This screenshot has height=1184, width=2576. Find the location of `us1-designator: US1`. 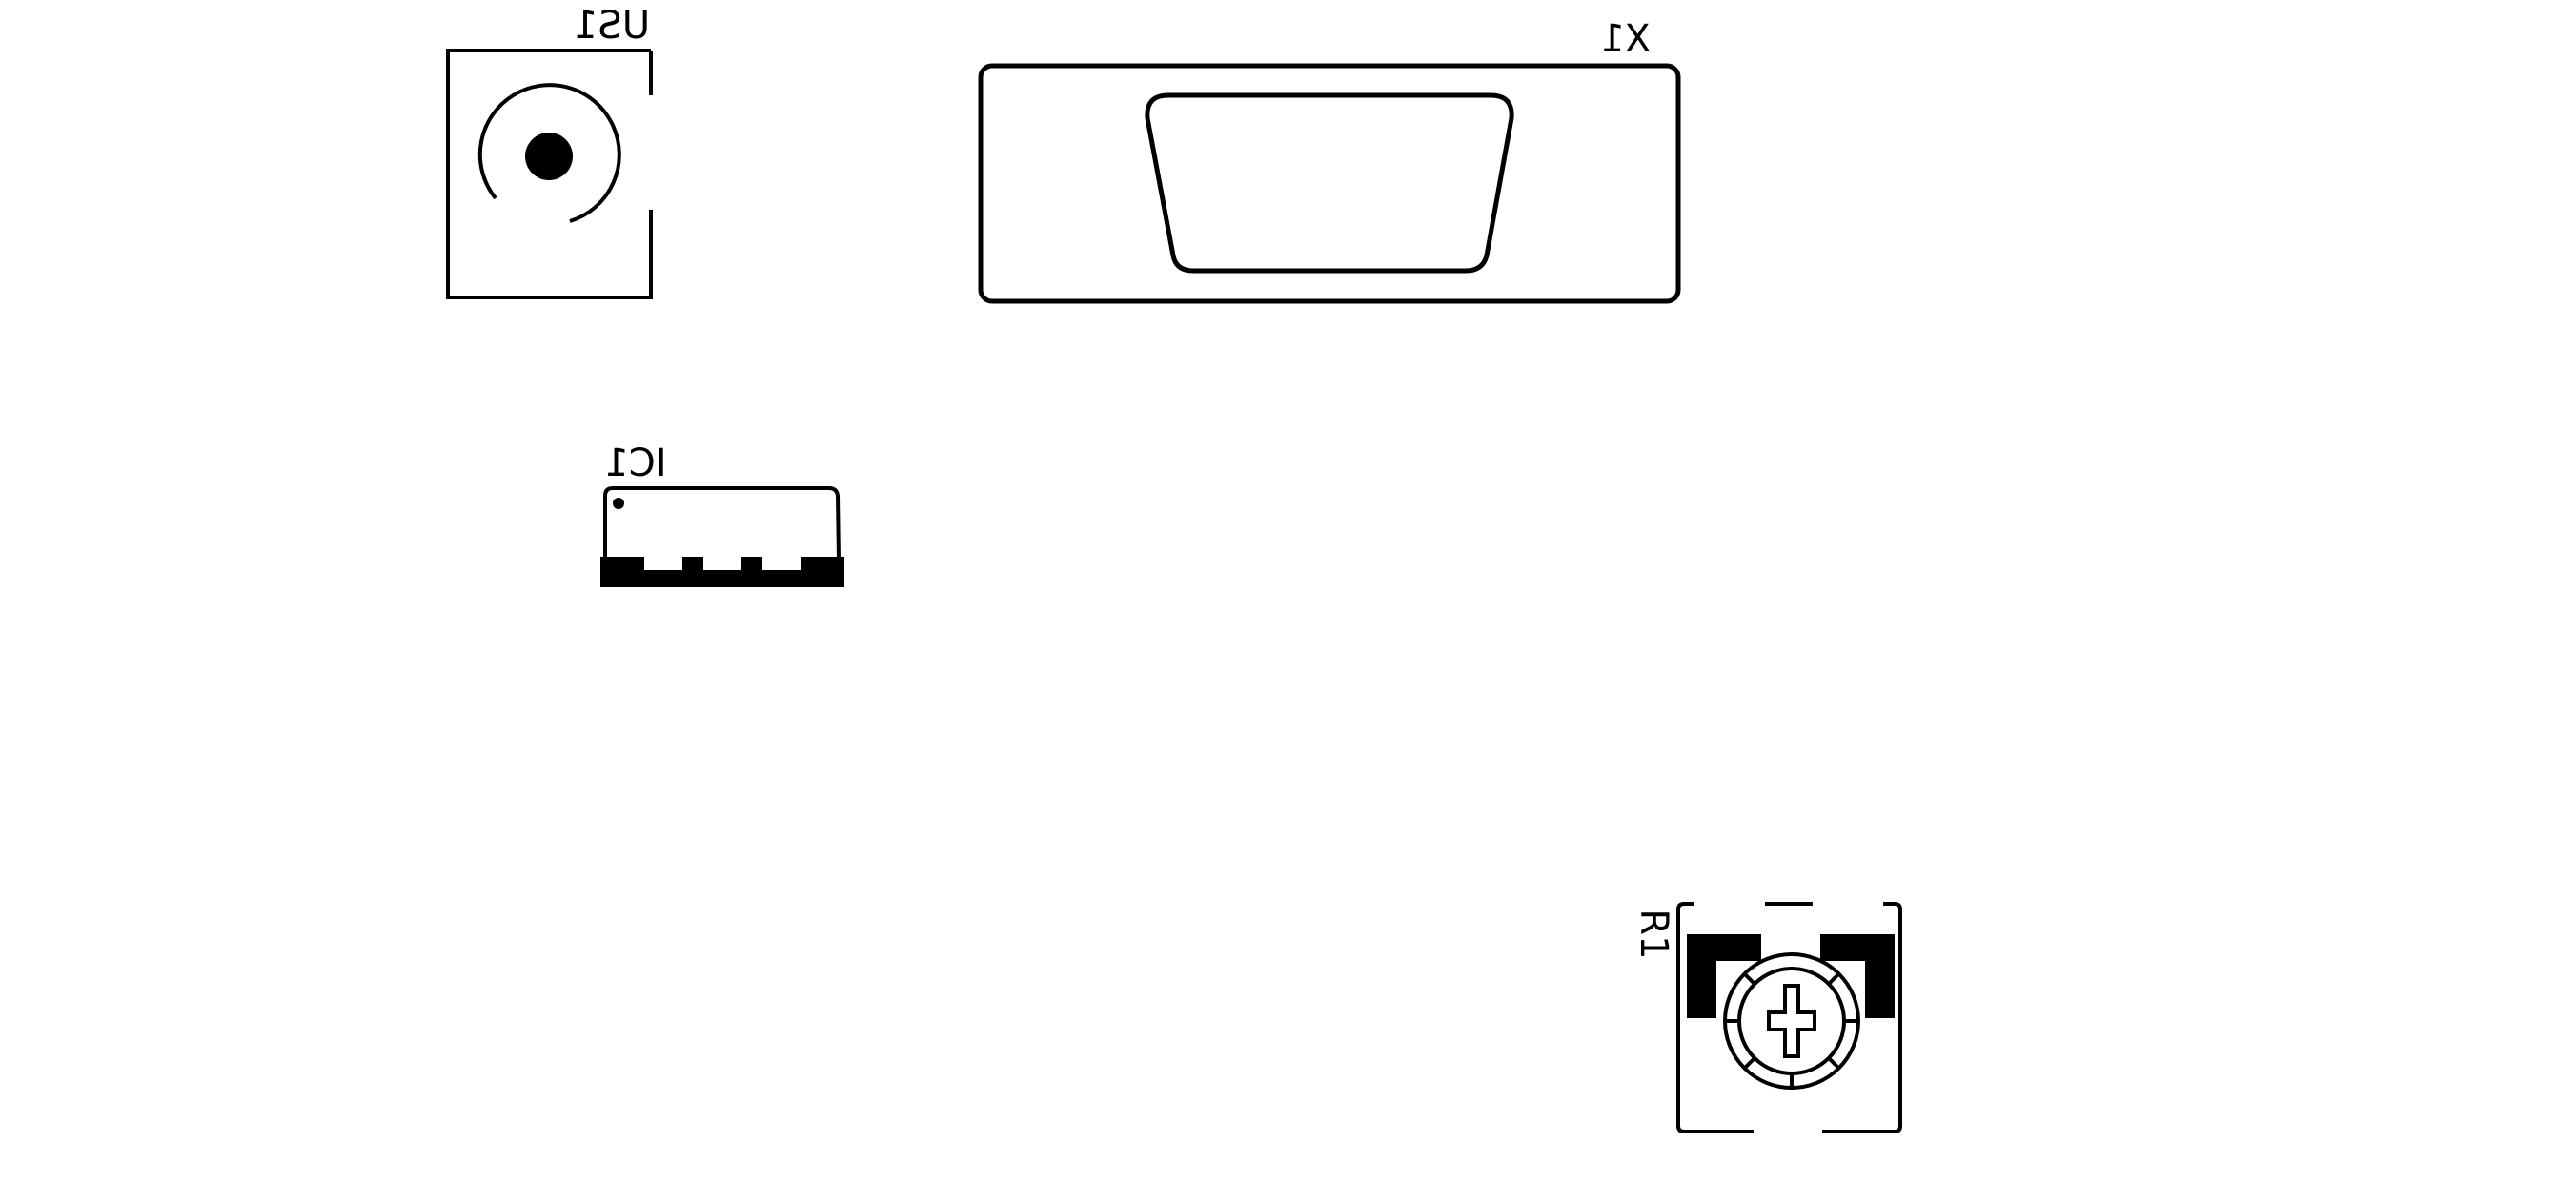

us1-designator: US1 is located at coordinates (612, 26).